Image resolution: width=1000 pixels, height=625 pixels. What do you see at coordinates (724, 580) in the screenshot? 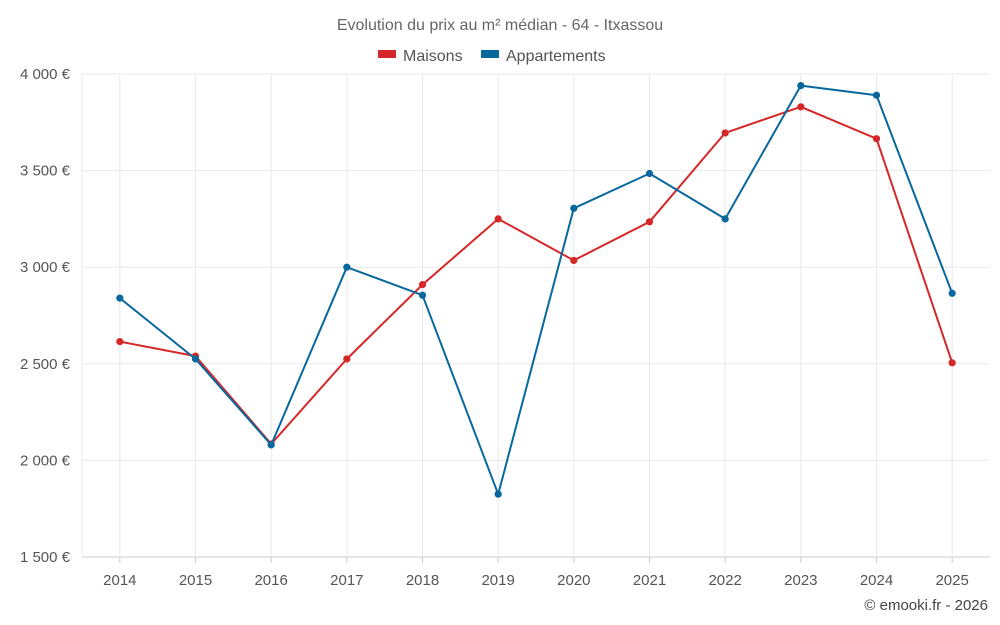
I see `x-tick-label: 2022` at bounding box center [724, 580].